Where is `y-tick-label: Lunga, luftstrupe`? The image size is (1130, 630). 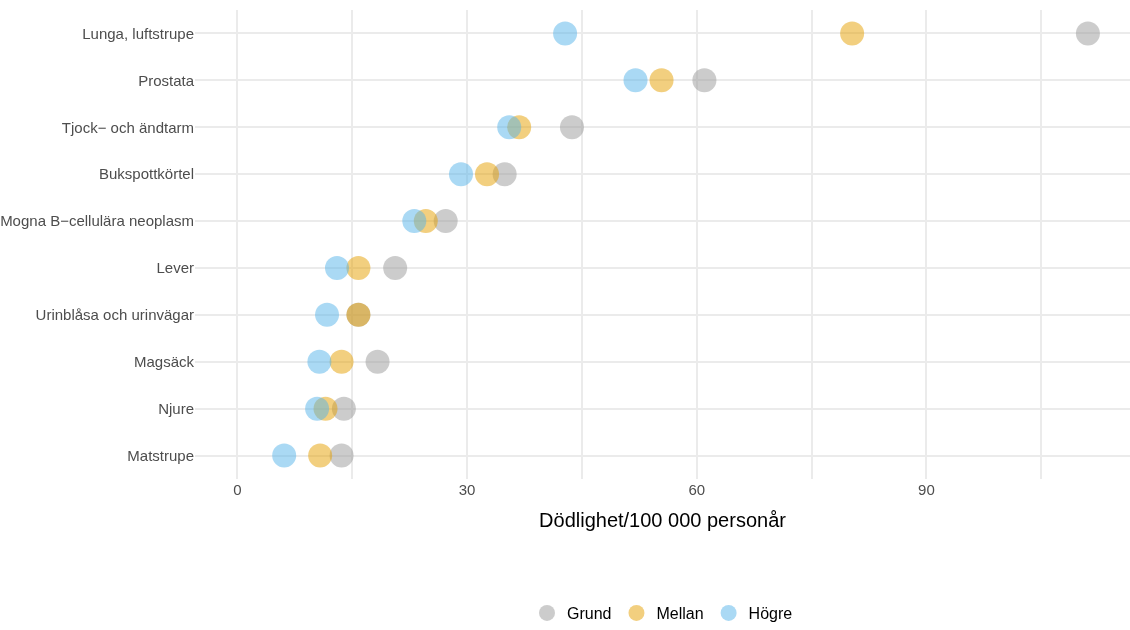 y-tick-label: Lunga, luftstrupe is located at coordinates (138, 33).